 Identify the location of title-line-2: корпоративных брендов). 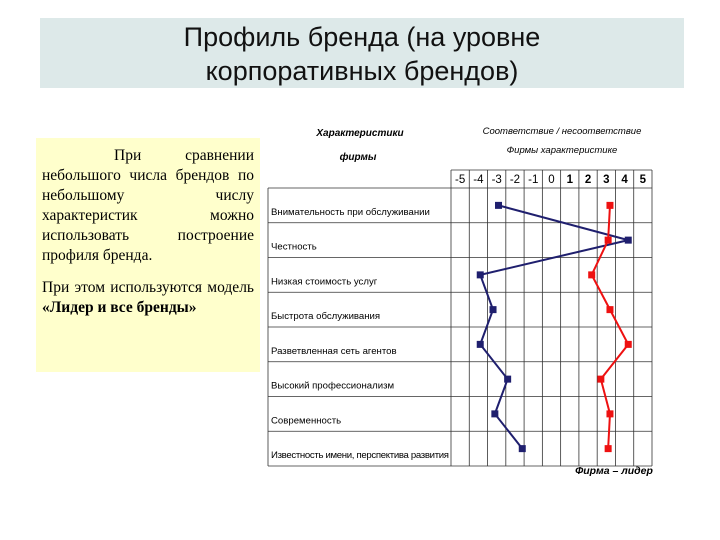
(362, 71).